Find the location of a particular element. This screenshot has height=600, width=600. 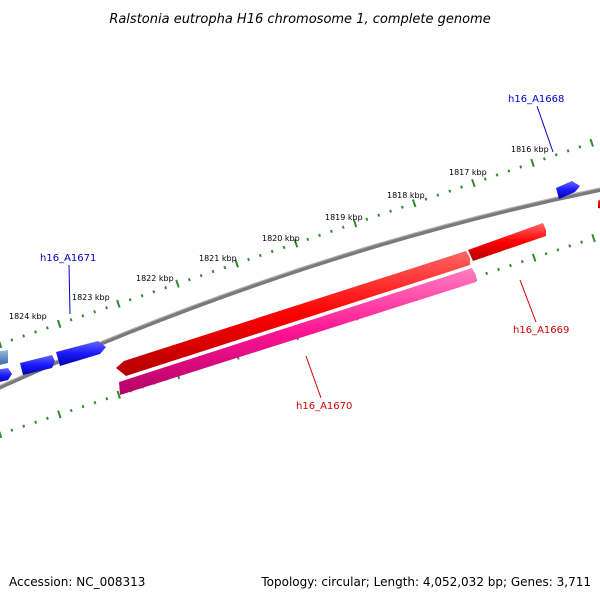

leader-line-h16_A1669 is located at coordinates (528, 301).